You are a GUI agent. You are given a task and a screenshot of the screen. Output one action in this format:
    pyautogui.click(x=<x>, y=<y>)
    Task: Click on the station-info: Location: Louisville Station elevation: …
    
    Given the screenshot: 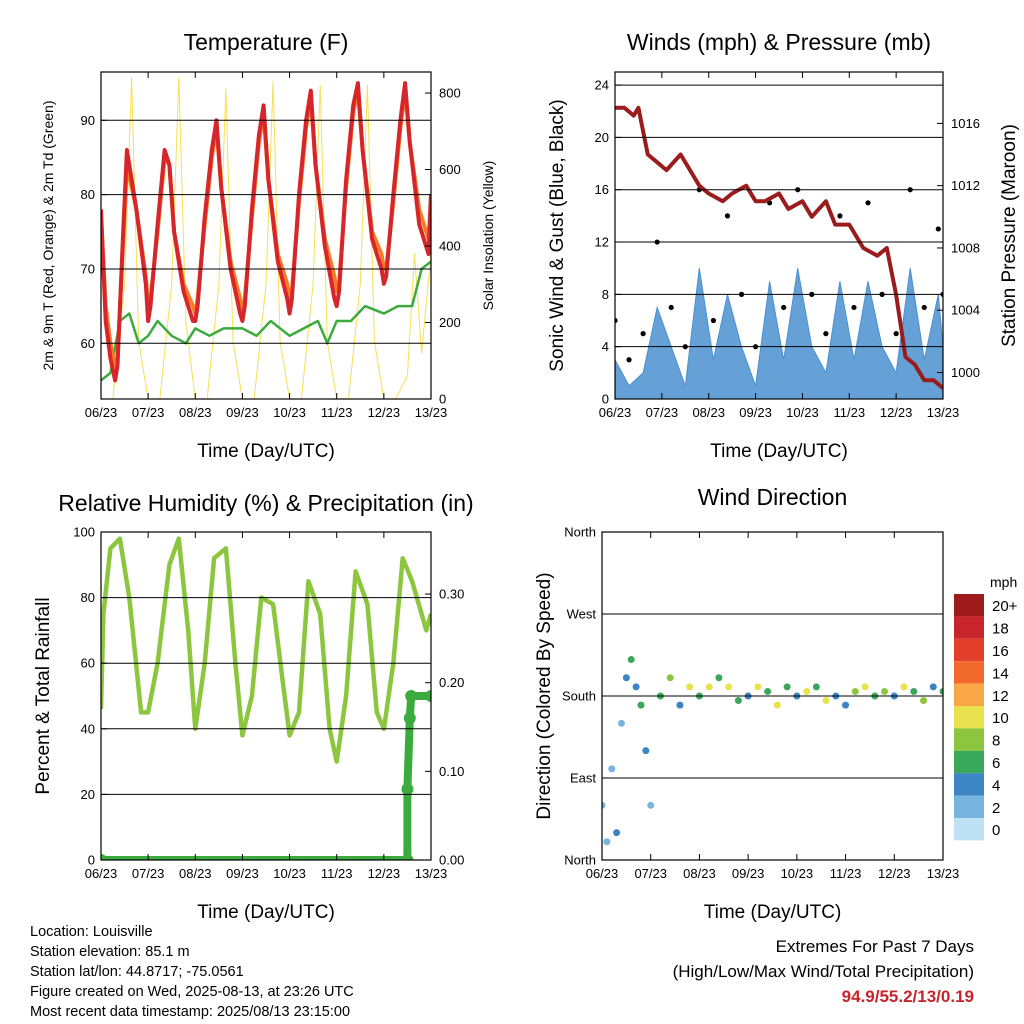 What is the action you would take?
    pyautogui.click(x=192, y=972)
    